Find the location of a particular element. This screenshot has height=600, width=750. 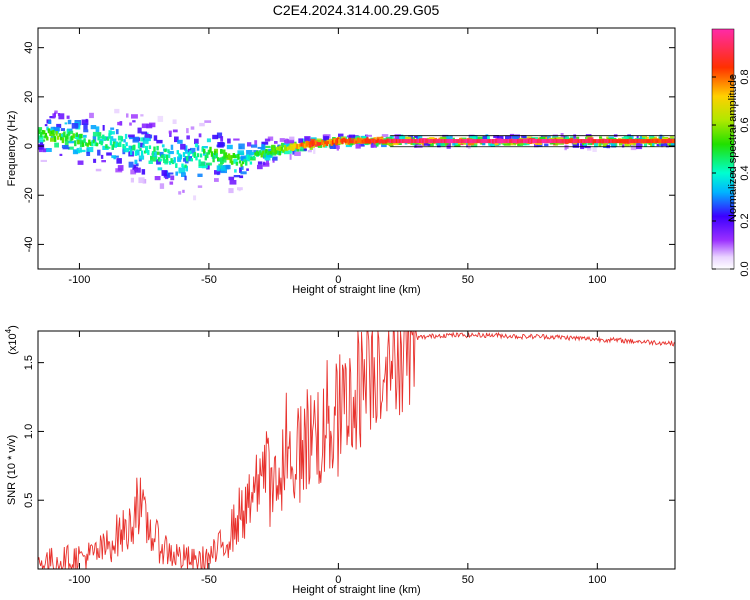

colorbar-tick-label: 0.0 is located at coordinates (744, 268).